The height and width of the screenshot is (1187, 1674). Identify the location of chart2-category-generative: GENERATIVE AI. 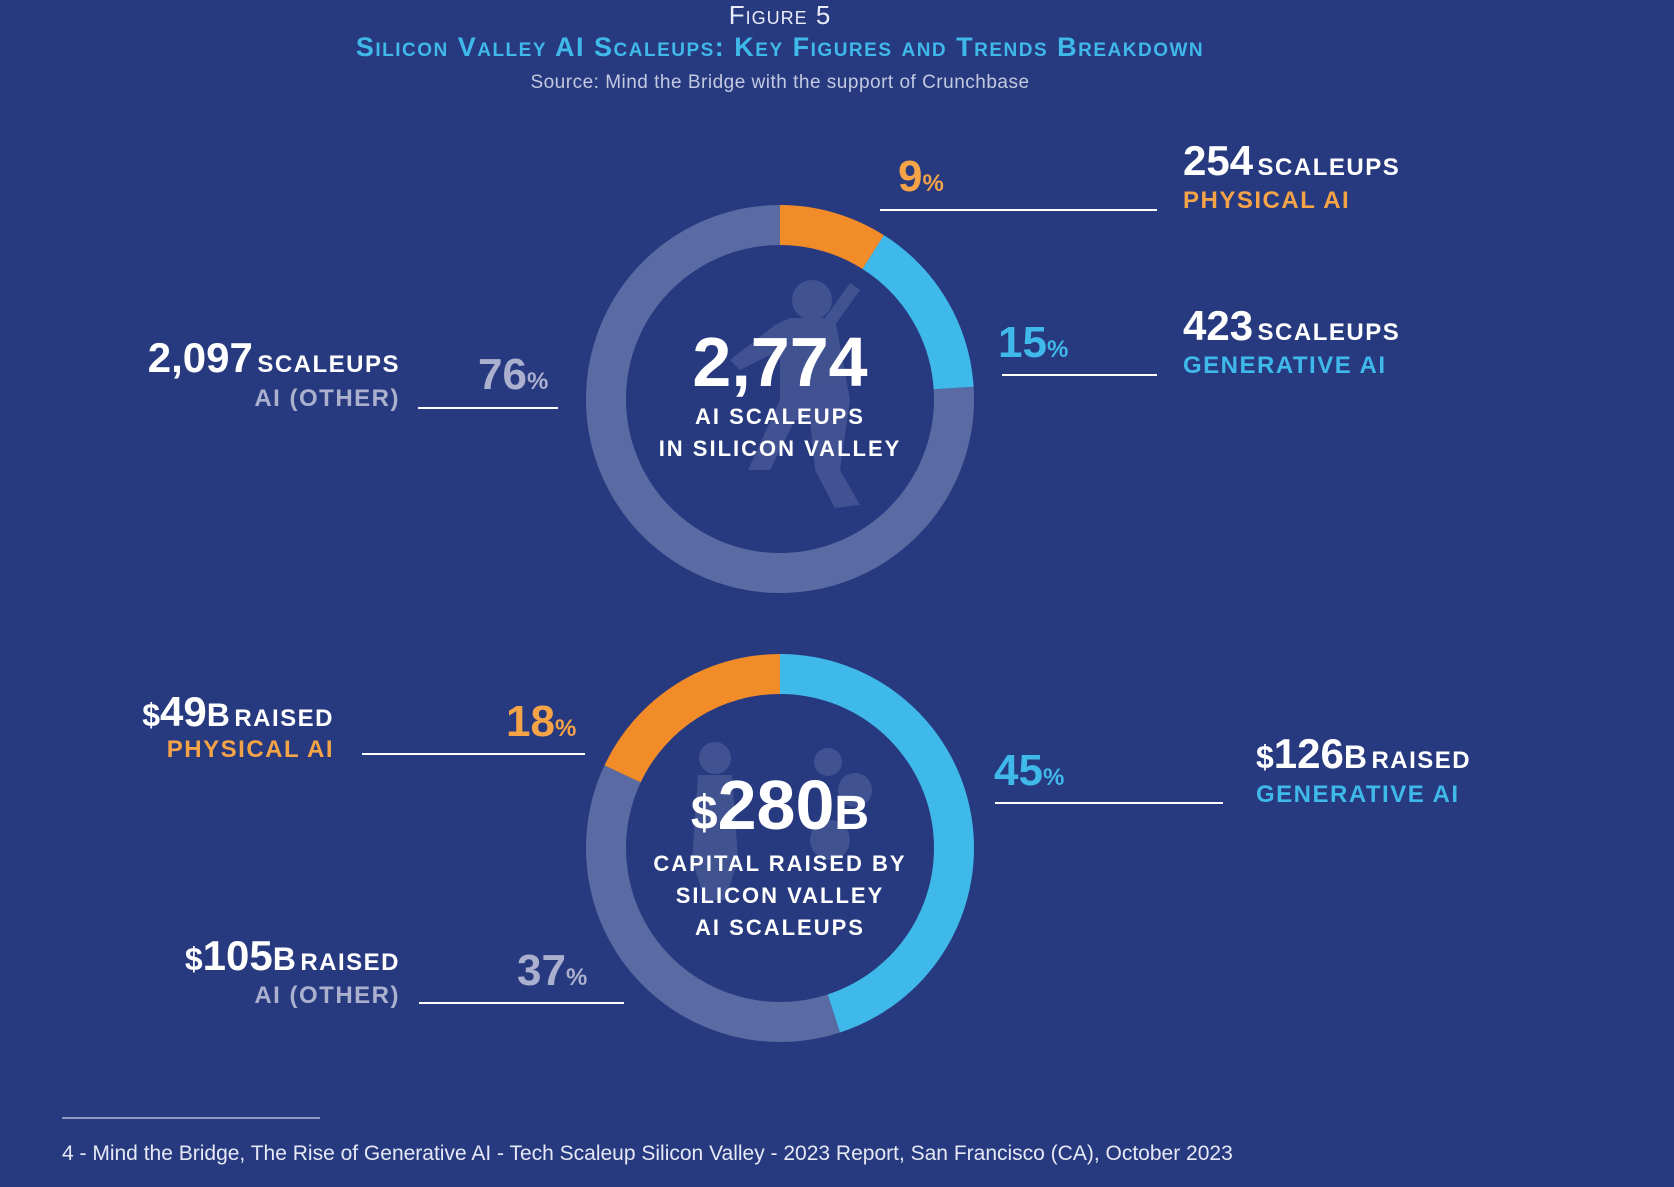
(1358, 794).